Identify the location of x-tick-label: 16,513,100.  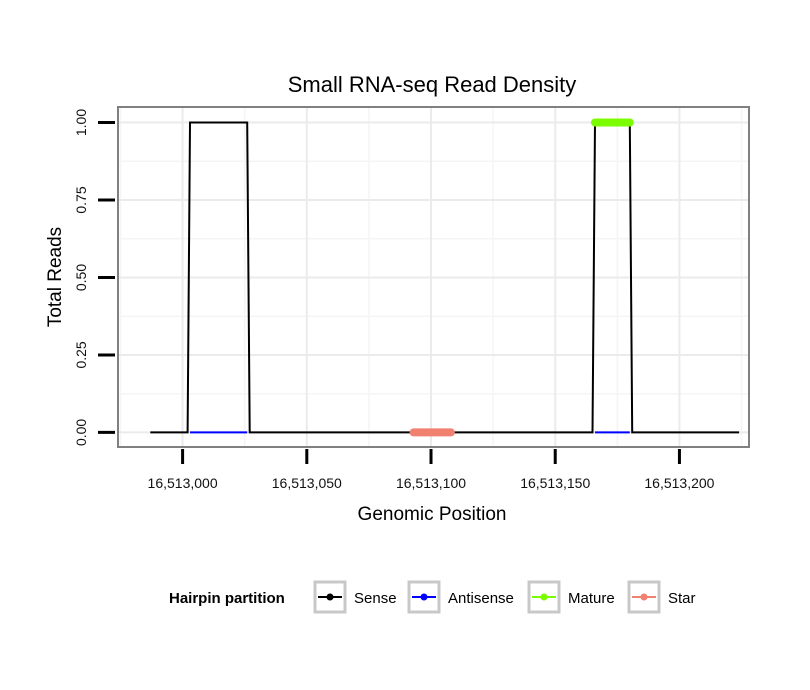
(431, 483).